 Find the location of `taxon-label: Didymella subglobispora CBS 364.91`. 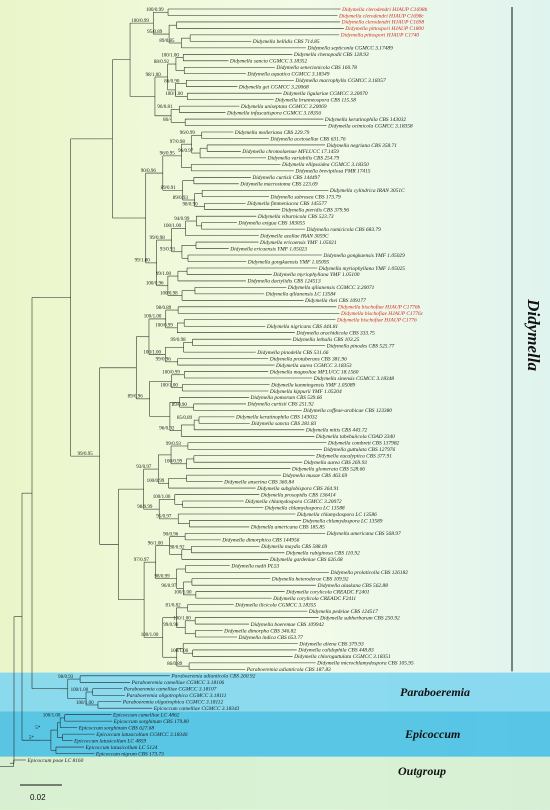

taxon-label: Didymella subglobispora CBS 364.91 is located at coordinates (297, 489).